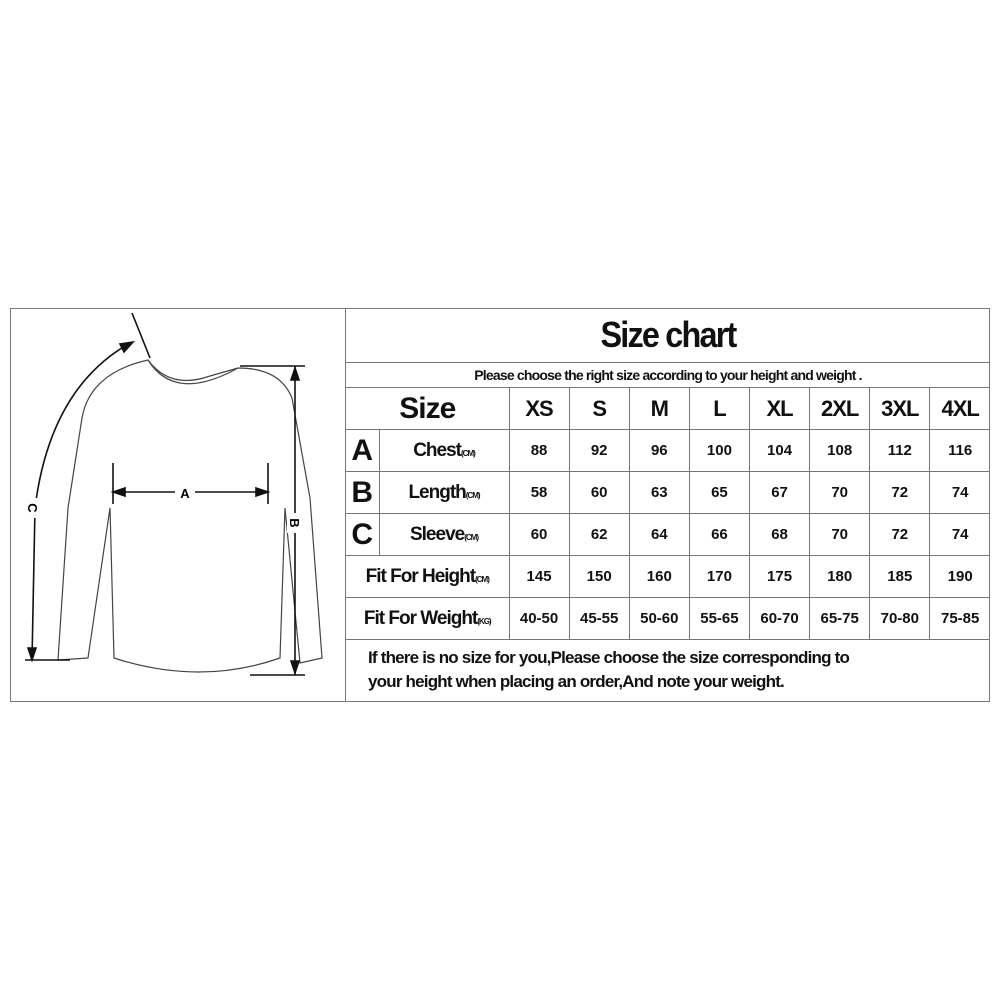  What do you see at coordinates (779, 534) in the screenshot?
I see `cell-value: 68` at bounding box center [779, 534].